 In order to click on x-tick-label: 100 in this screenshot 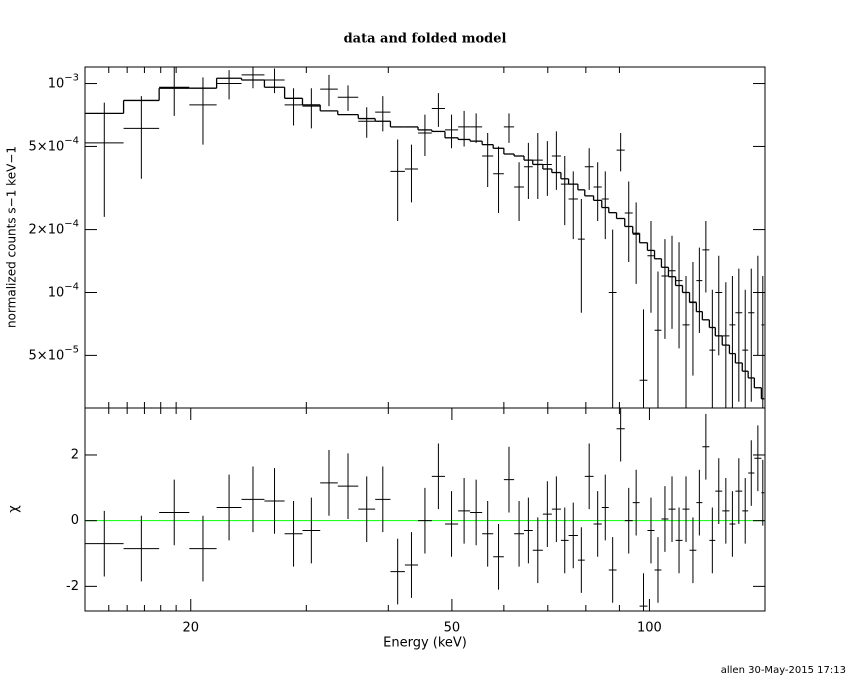, I will do `click(649, 628)`.